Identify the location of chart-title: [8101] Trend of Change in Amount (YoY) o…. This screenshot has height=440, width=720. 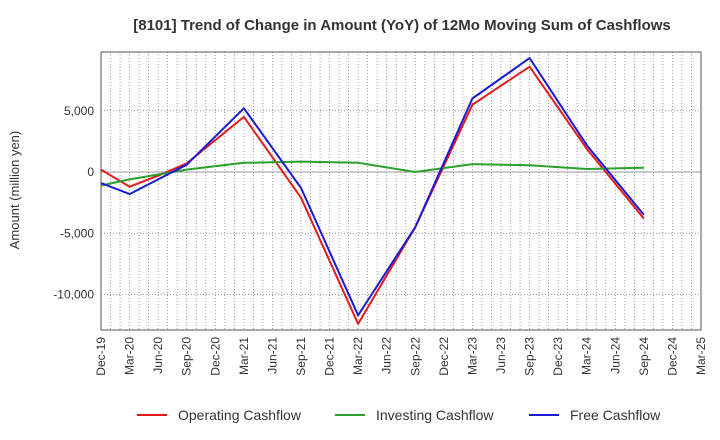
(402, 25).